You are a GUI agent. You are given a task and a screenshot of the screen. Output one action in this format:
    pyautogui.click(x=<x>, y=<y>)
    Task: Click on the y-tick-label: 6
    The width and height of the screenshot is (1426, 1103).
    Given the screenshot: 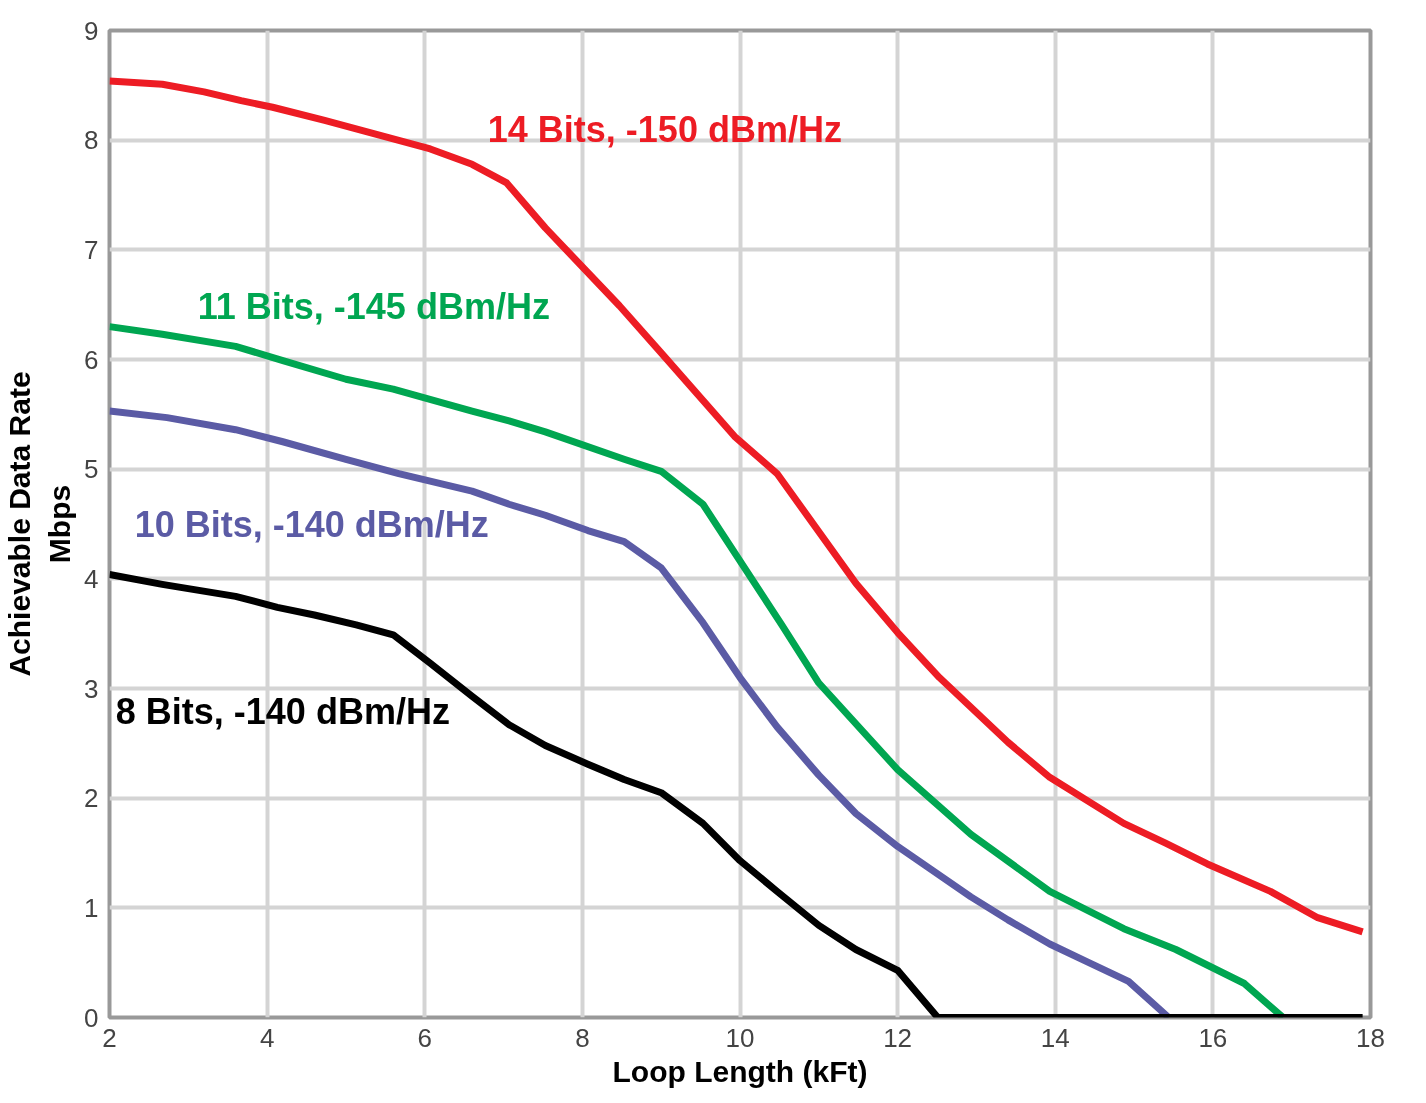 What is the action you would take?
    pyautogui.click(x=91, y=359)
    